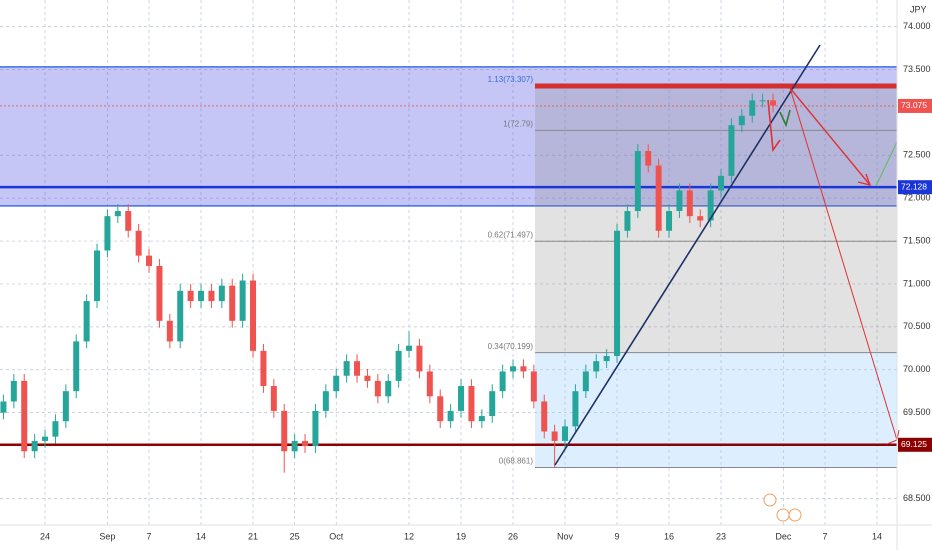 The width and height of the screenshot is (932, 550). What do you see at coordinates (917, 198) in the screenshot?
I see `y-tick-label: 72.000` at bounding box center [917, 198].